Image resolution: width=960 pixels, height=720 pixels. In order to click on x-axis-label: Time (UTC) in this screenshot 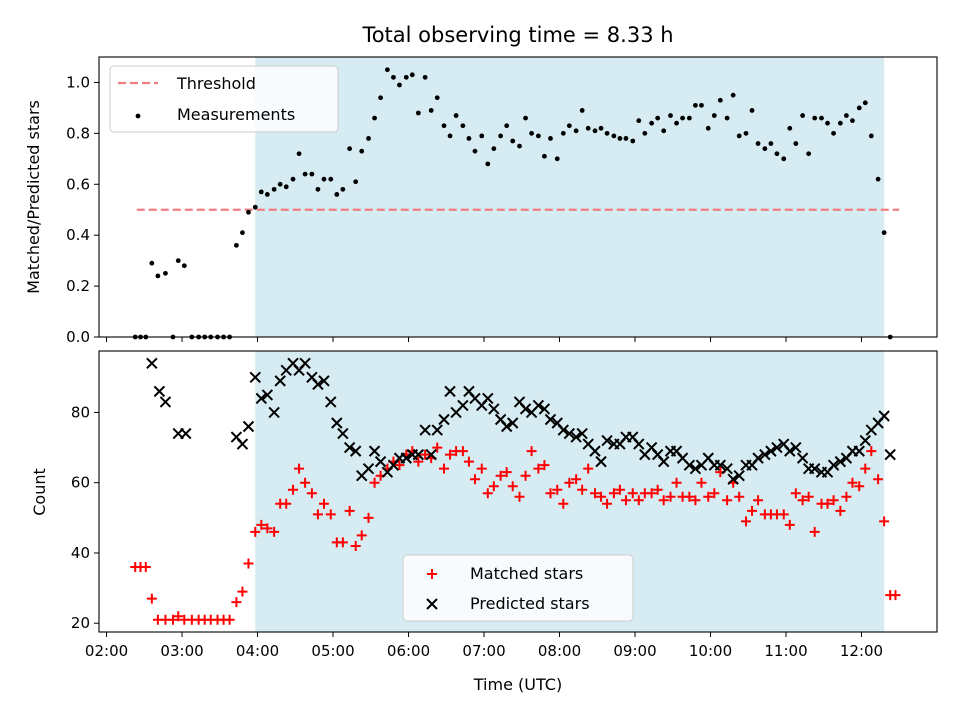, I will do `click(517, 684)`.